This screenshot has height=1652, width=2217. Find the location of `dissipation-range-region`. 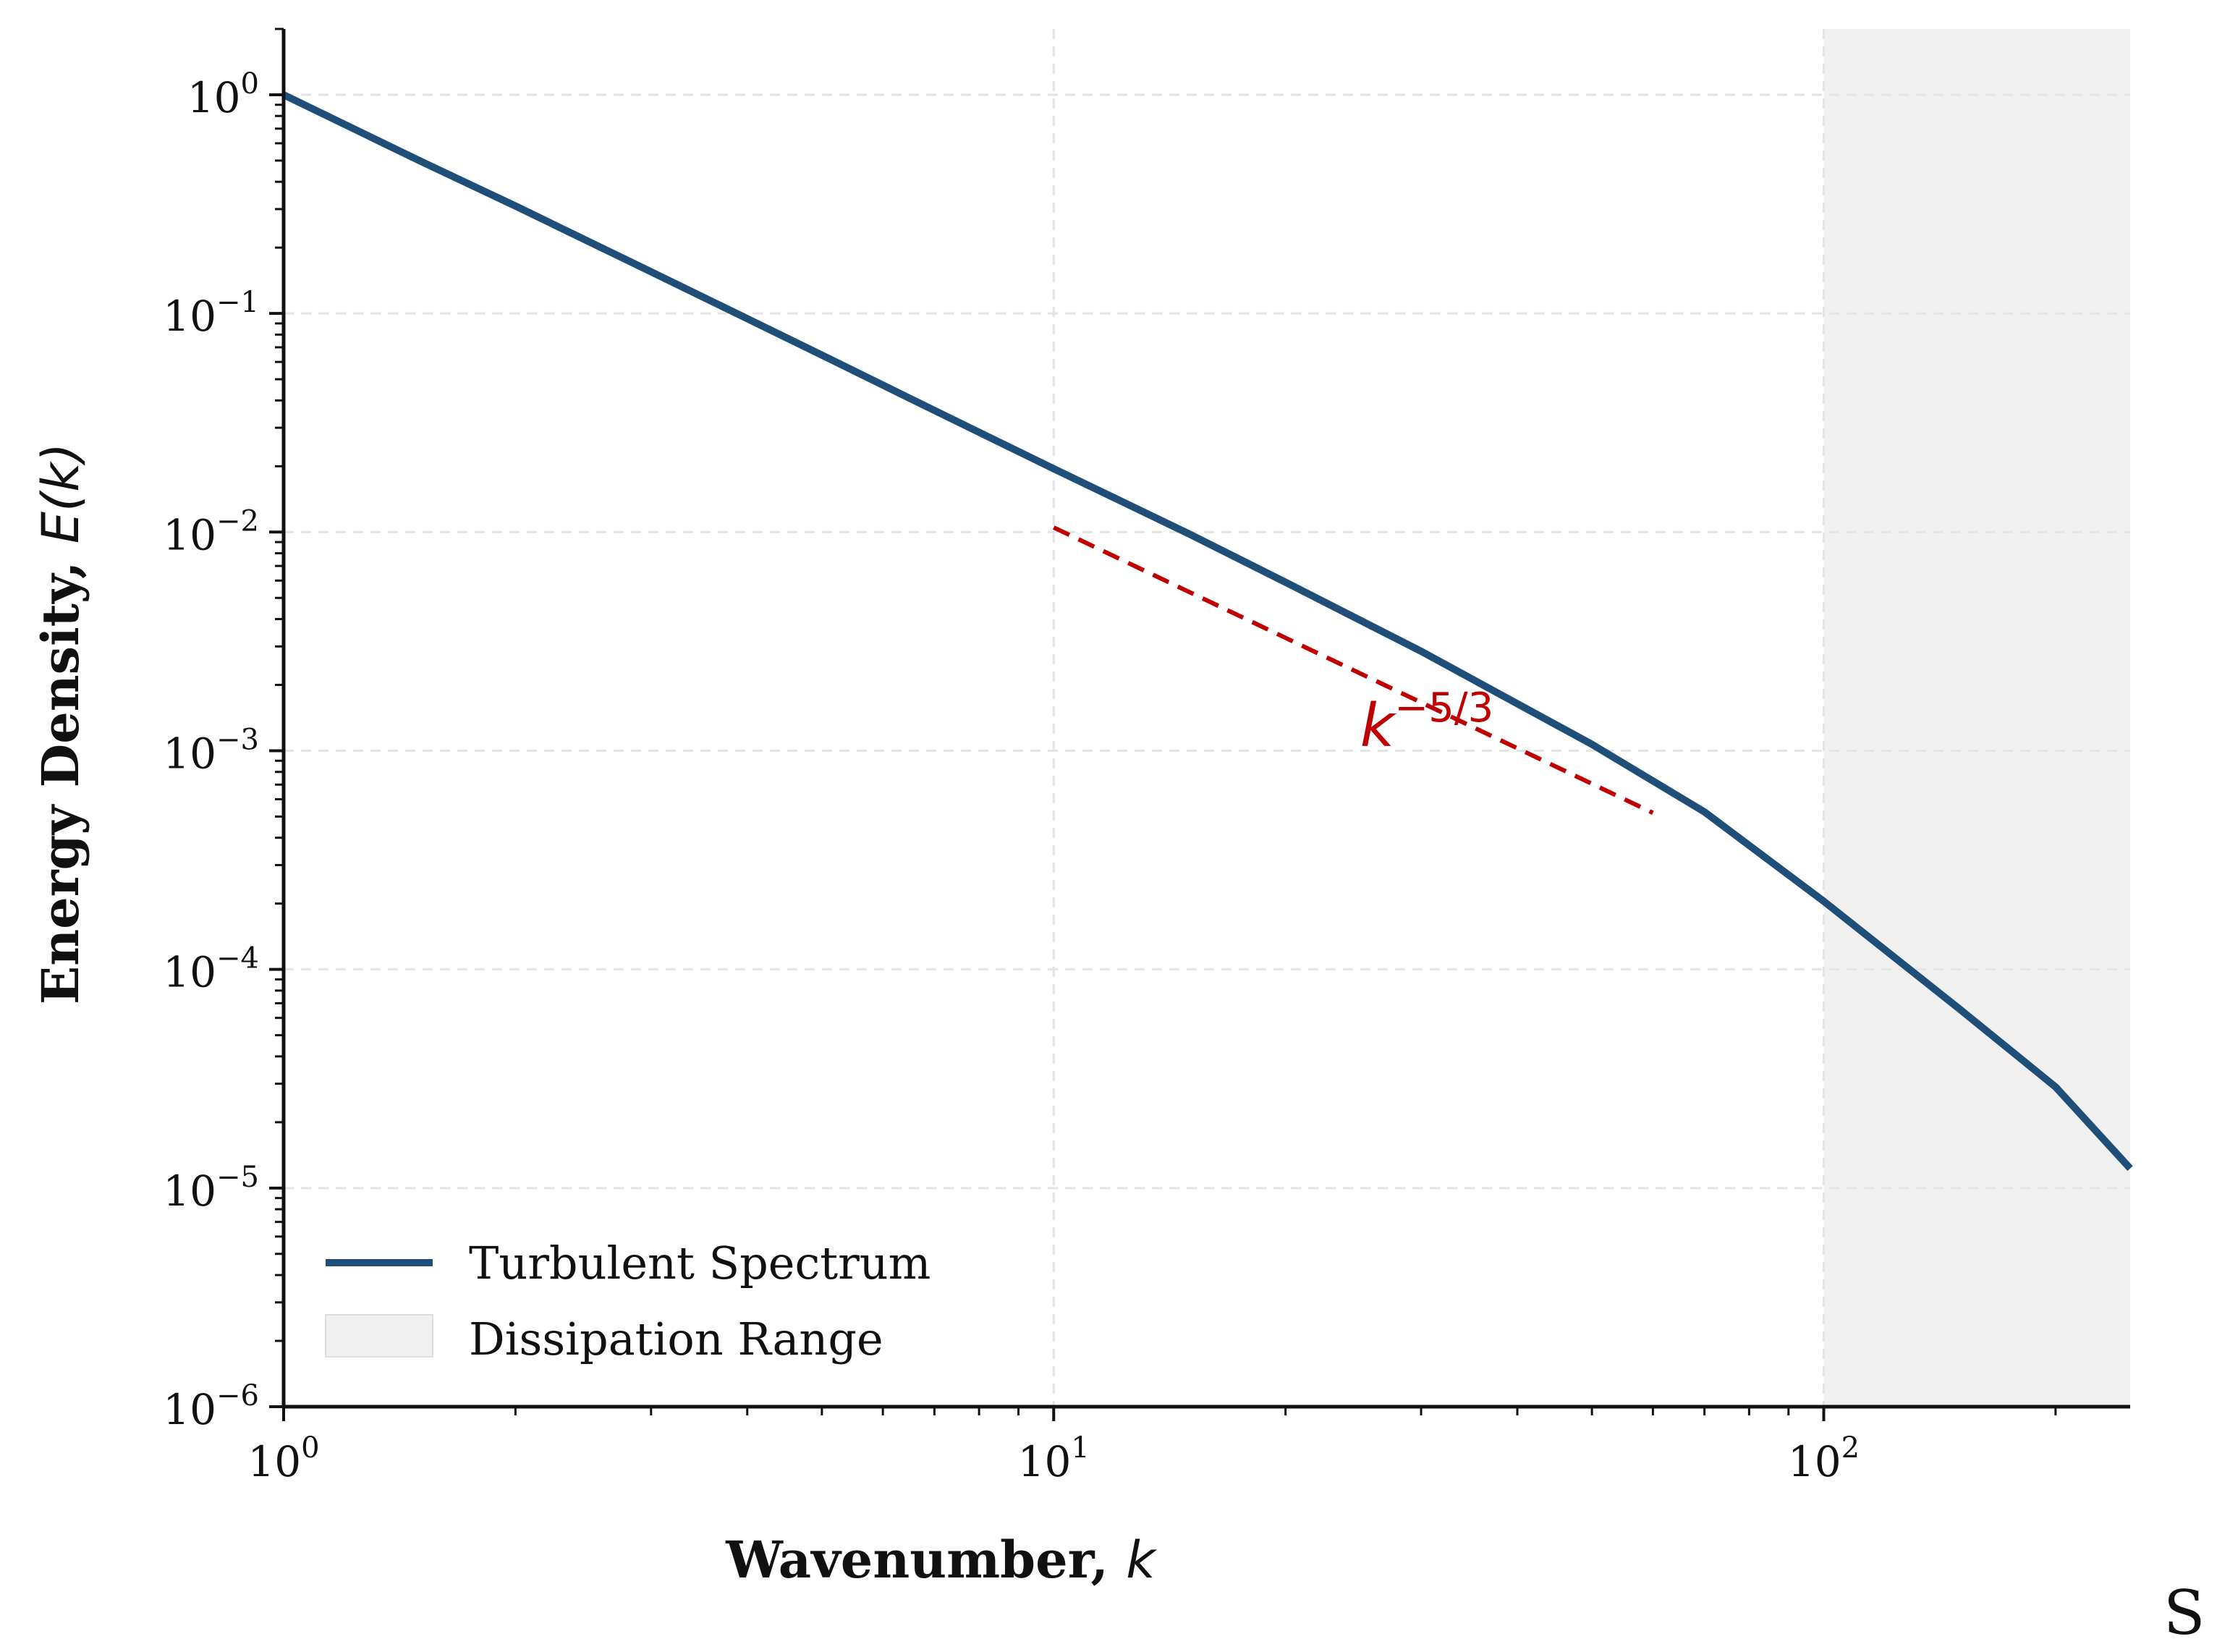

dissipation-range-region is located at coordinates (1976, 718).